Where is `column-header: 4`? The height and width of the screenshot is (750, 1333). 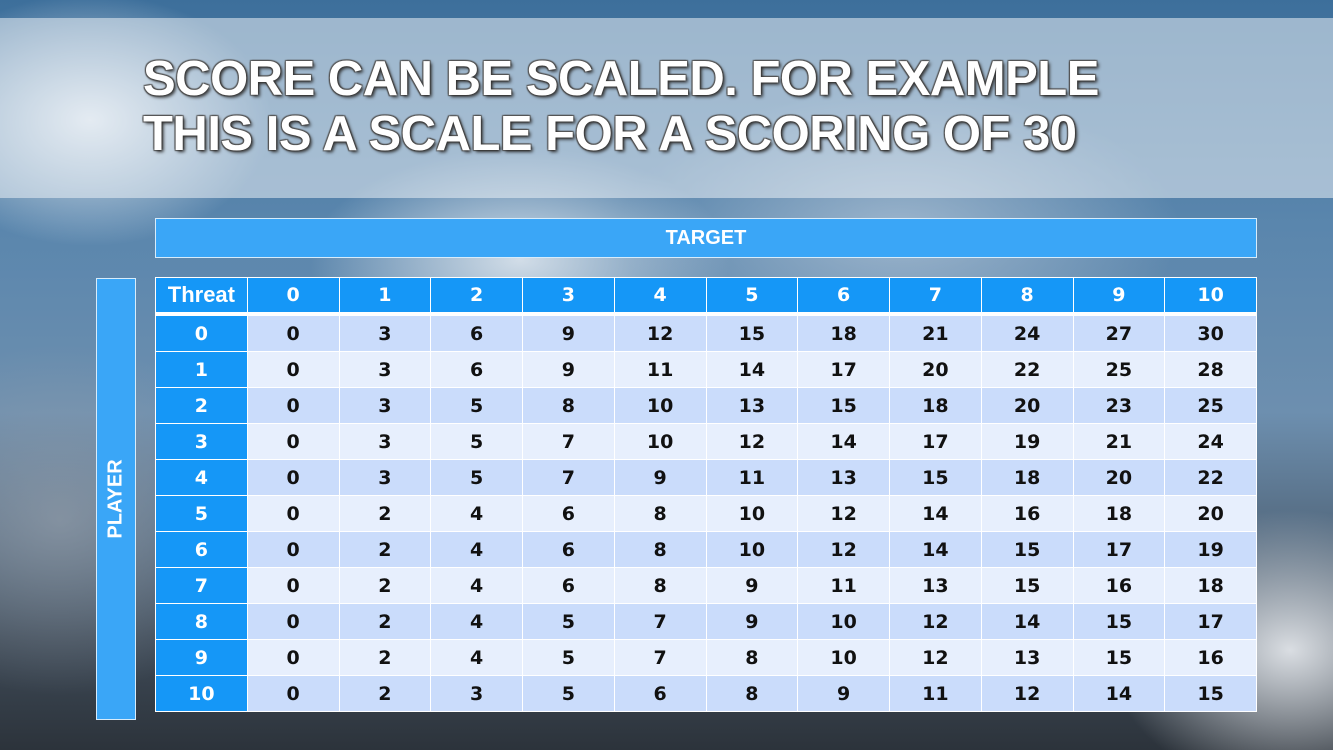 column-header: 4 is located at coordinates (660, 296).